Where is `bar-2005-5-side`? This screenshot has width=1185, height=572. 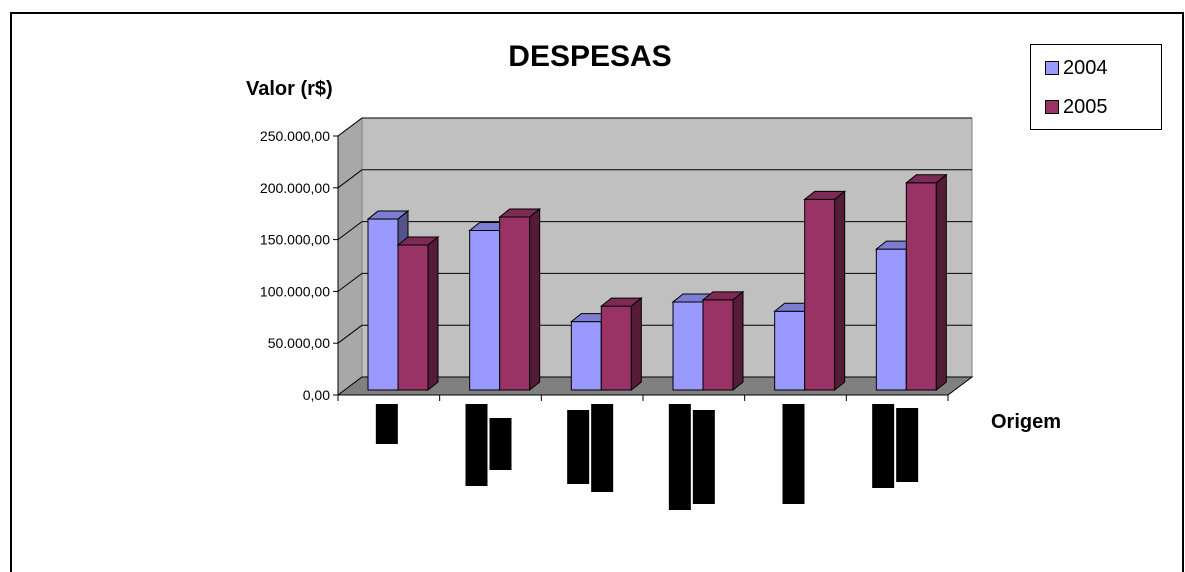
bar-2005-5-side is located at coordinates (840, 291).